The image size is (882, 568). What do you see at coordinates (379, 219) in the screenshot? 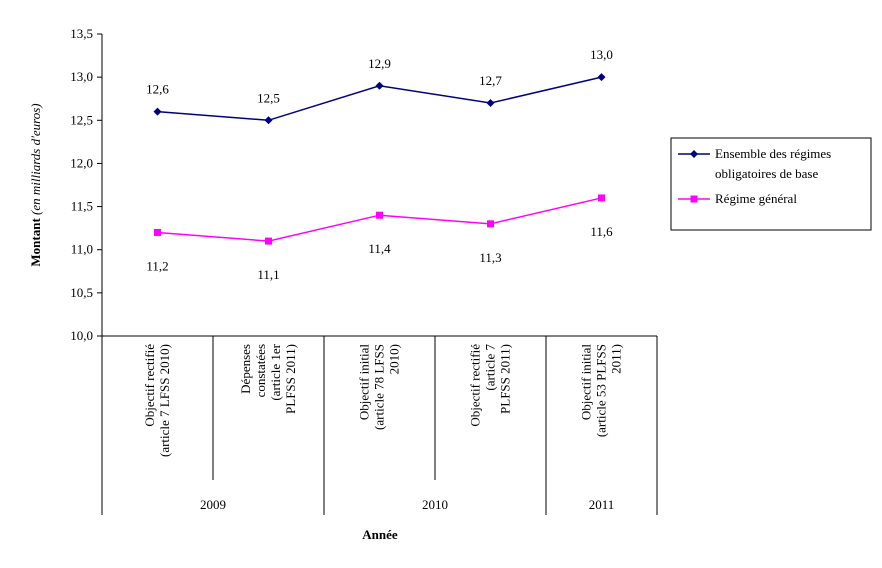
I see `series-line` at bounding box center [379, 219].